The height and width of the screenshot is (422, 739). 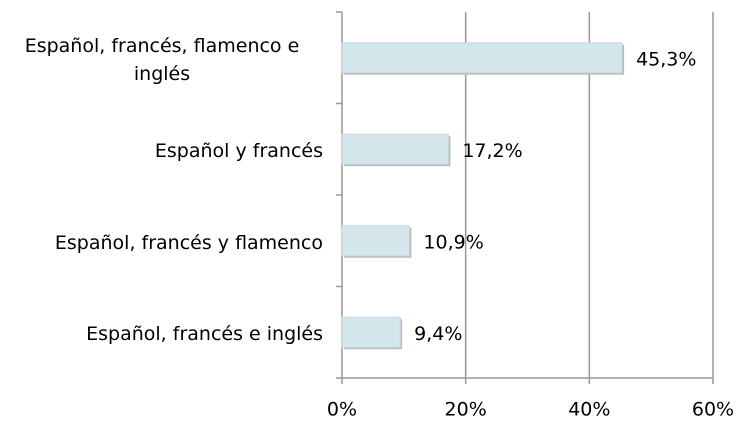 I want to click on value-label: 10,9%, so click(x=453, y=242).